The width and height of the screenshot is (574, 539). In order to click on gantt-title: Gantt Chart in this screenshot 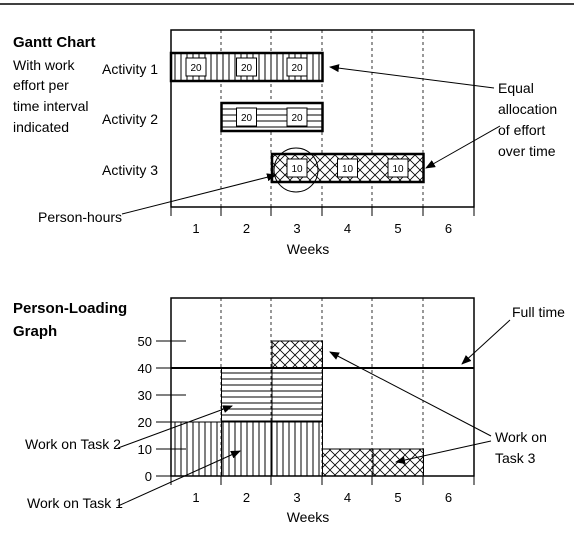, I will do `click(54, 42)`.